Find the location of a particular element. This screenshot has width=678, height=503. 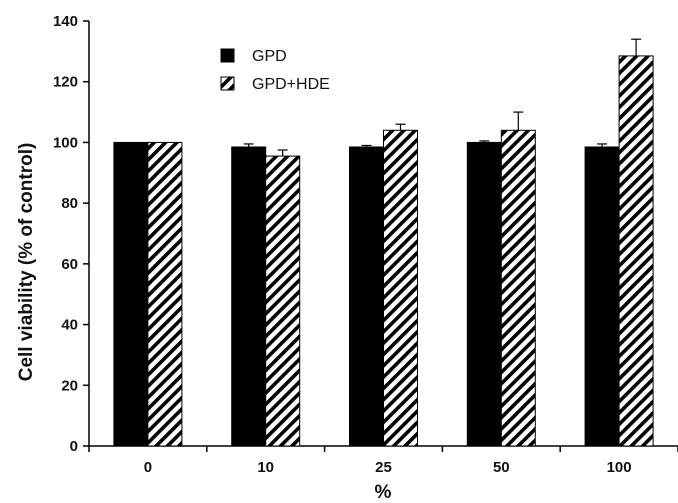

x-tick-label: 0 is located at coordinates (148, 467).